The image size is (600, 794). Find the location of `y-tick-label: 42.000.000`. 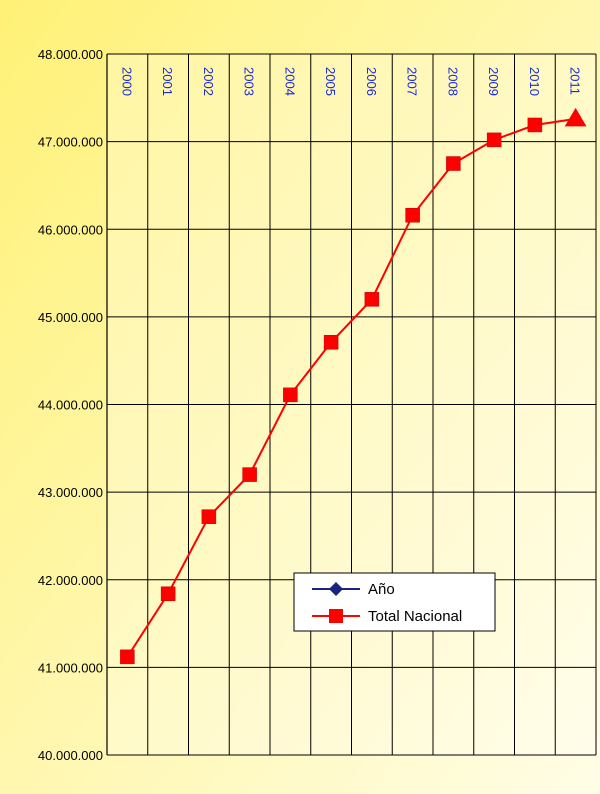

y-tick-label: 42.000.000 is located at coordinates (70, 580).